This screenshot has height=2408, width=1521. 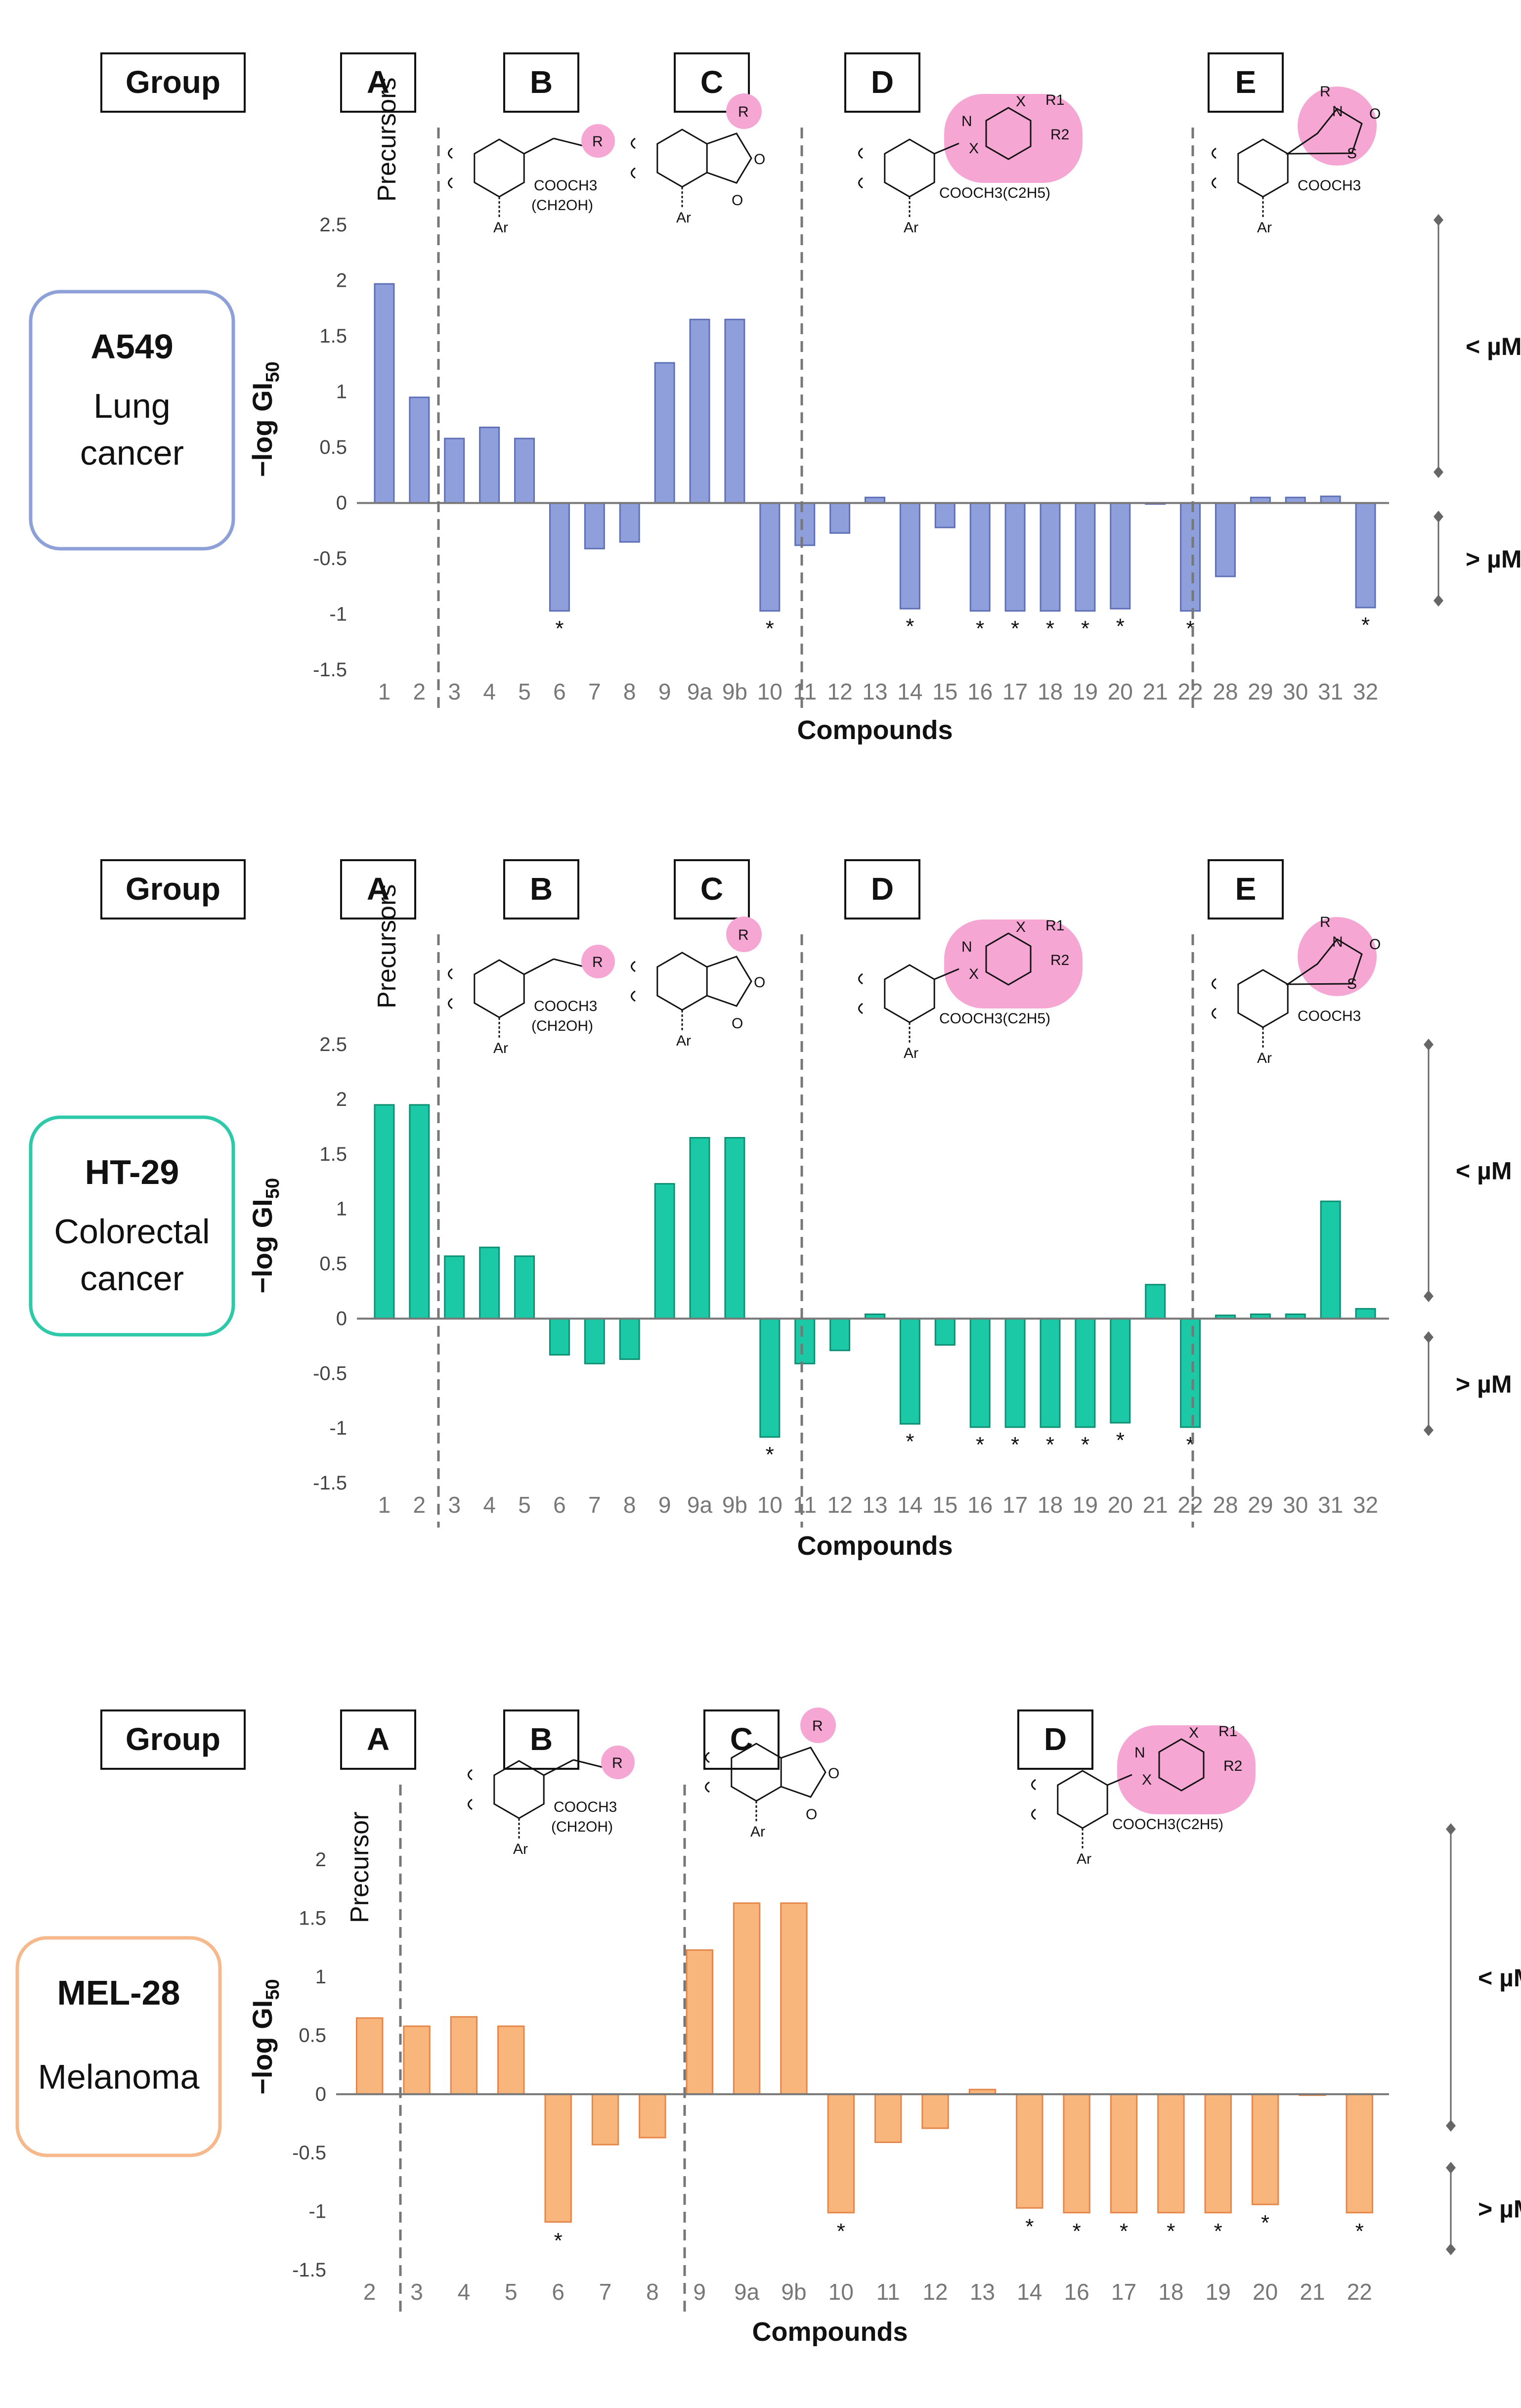 What do you see at coordinates (532, 180) in the screenshot?
I see `structure-group-b: Ar R COOCH3 (CH2OH)` at bounding box center [532, 180].